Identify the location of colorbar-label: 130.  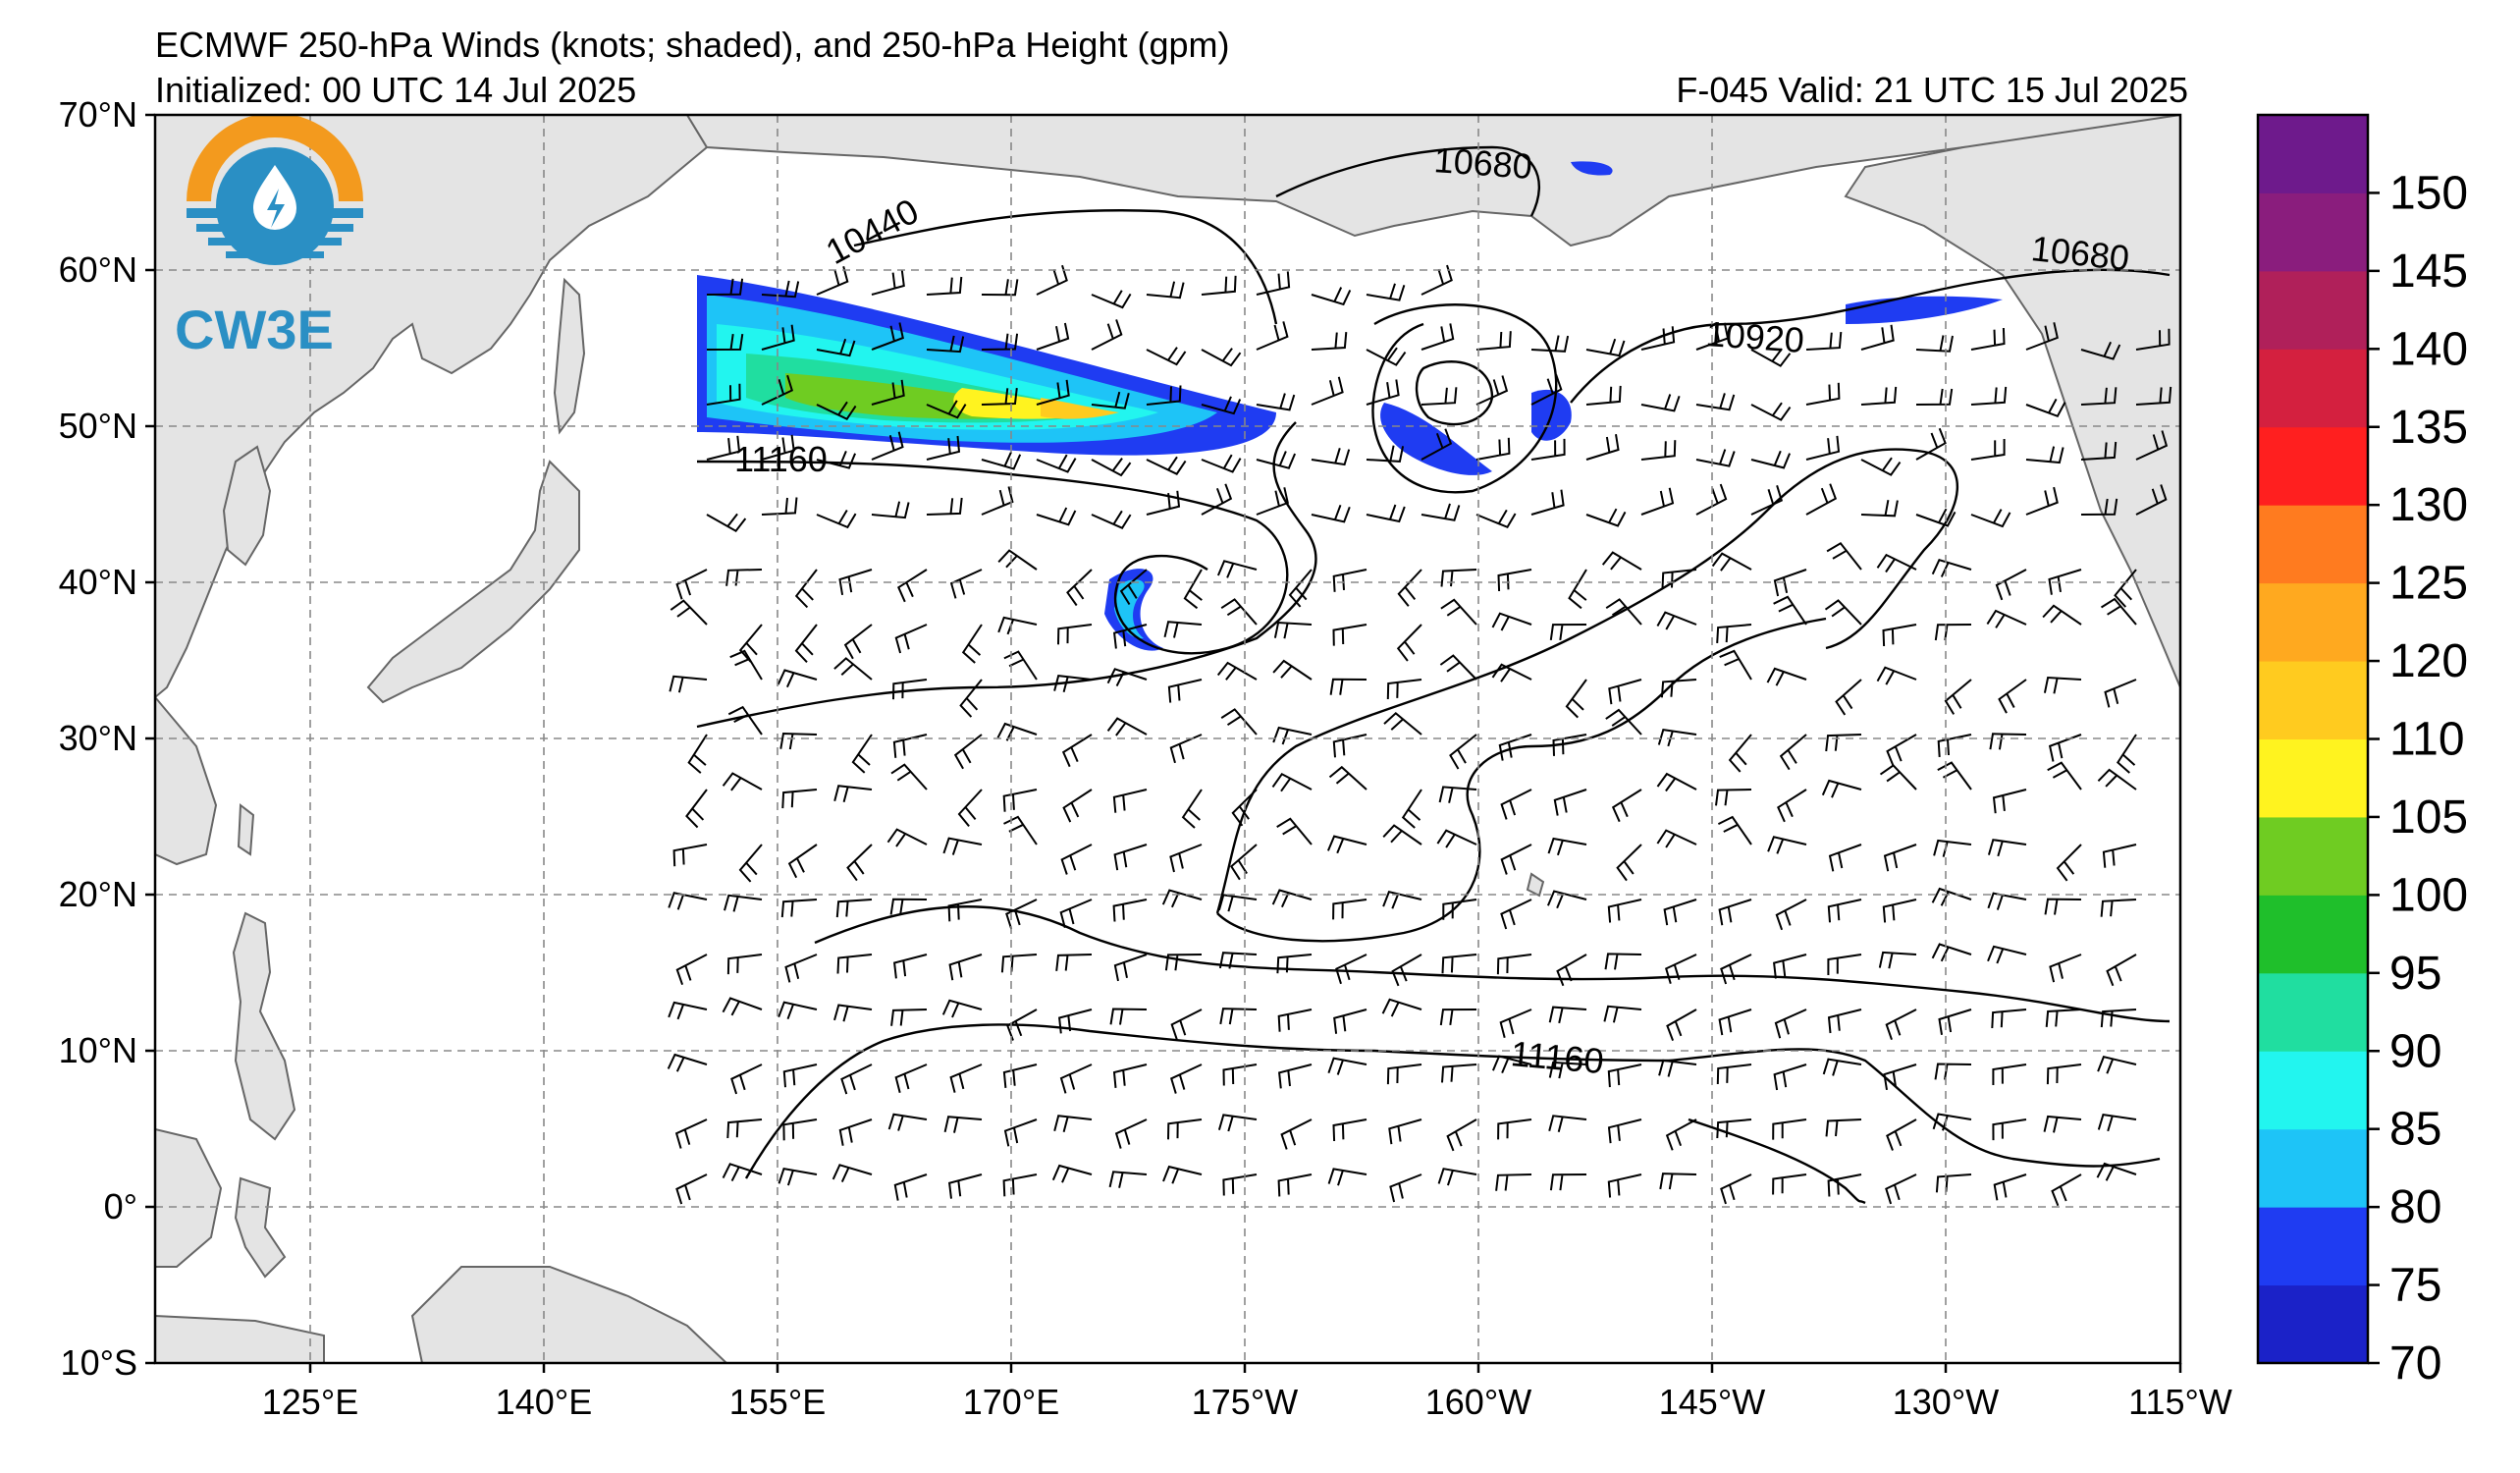
(2428, 505).